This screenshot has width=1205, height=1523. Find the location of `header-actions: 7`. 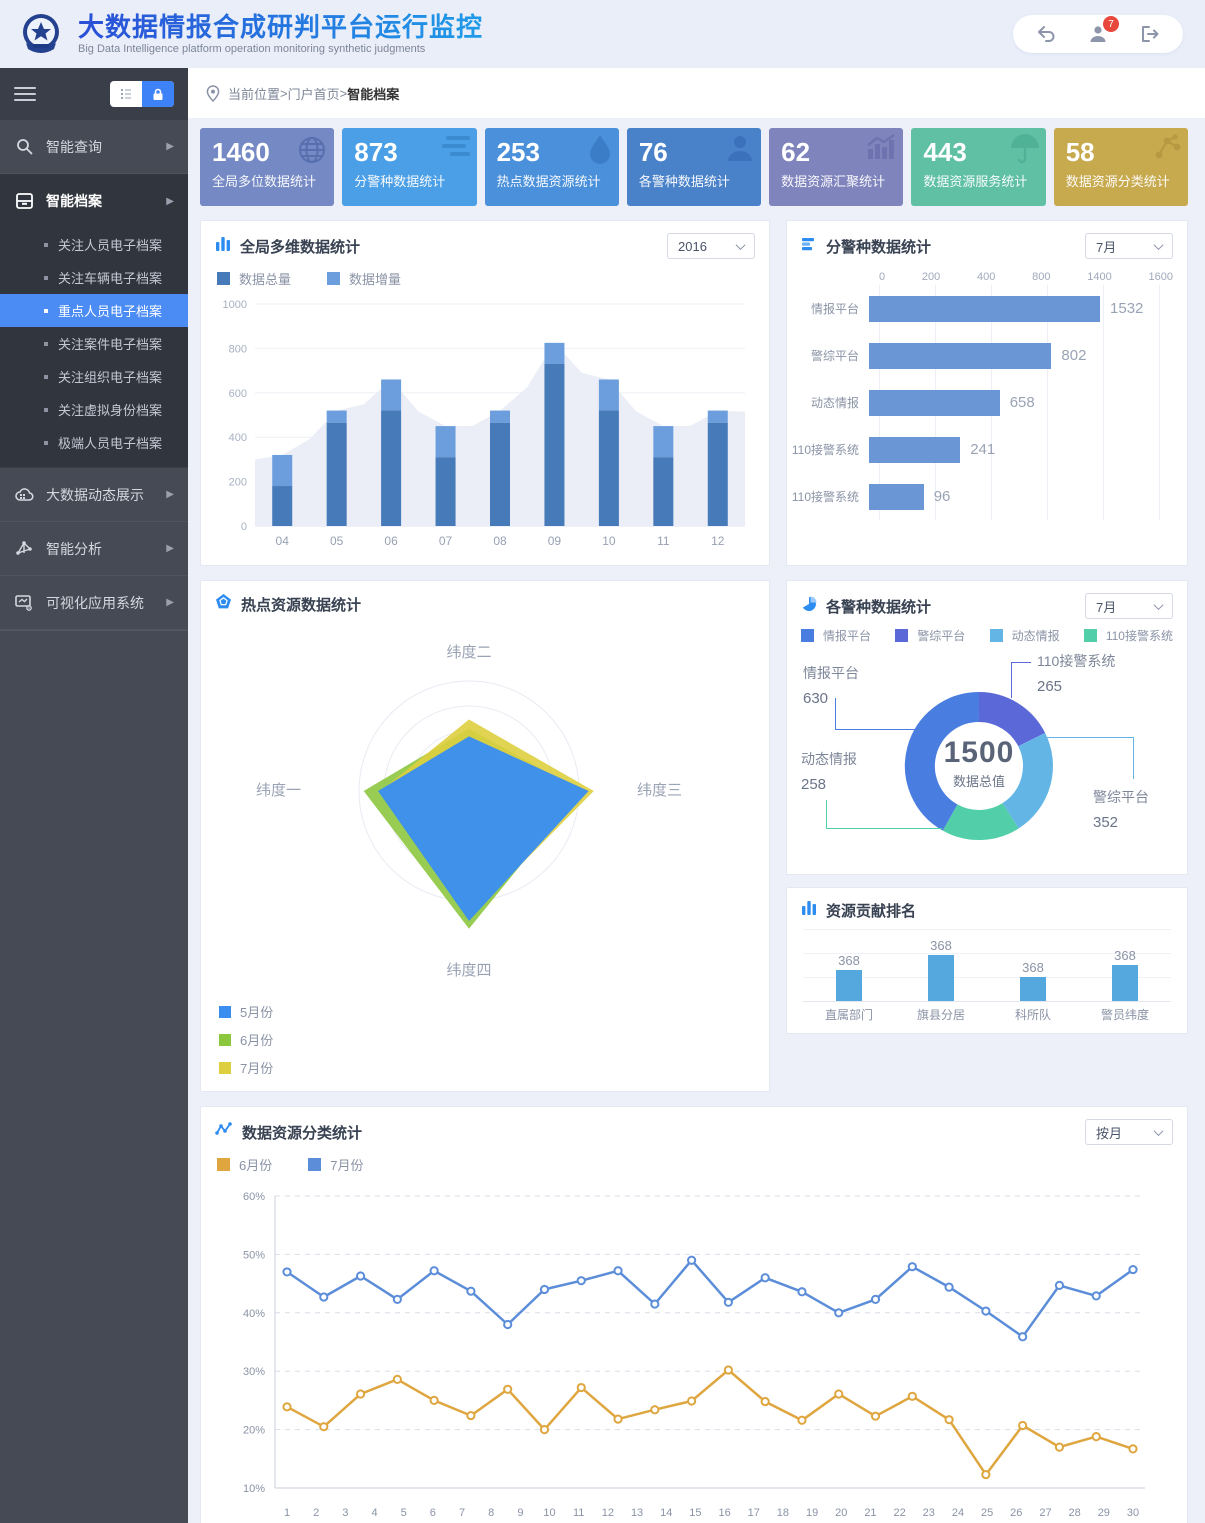

header-actions: 7 is located at coordinates (1098, 34).